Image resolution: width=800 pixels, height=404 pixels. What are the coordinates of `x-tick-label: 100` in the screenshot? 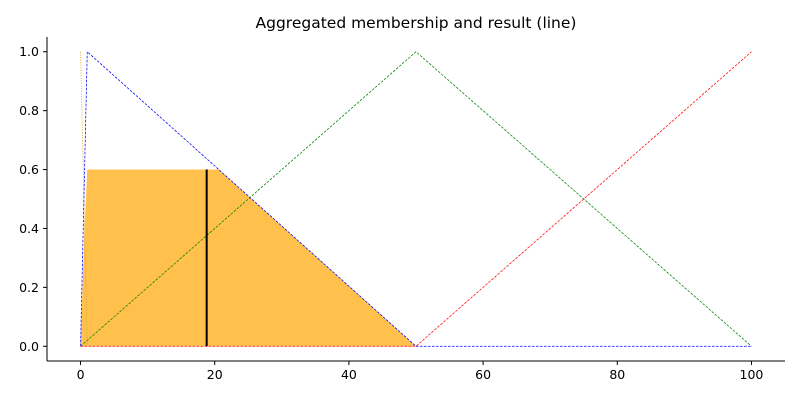 It's located at (752, 374).